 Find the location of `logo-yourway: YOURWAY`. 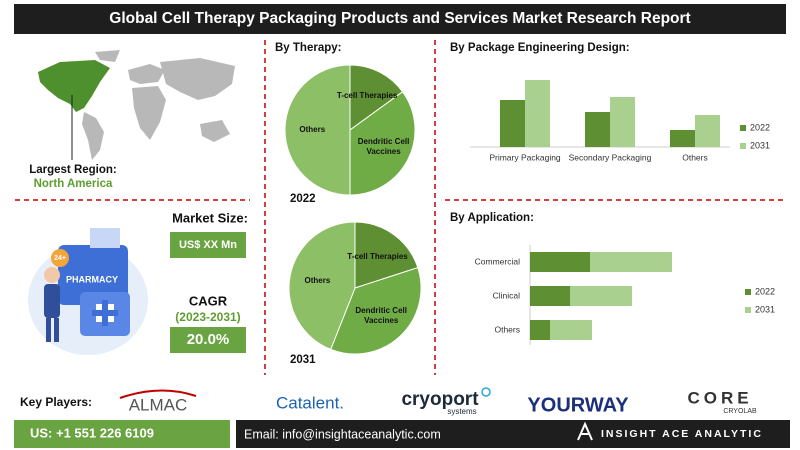

logo-yourway: YOURWAY is located at coordinates (578, 405).